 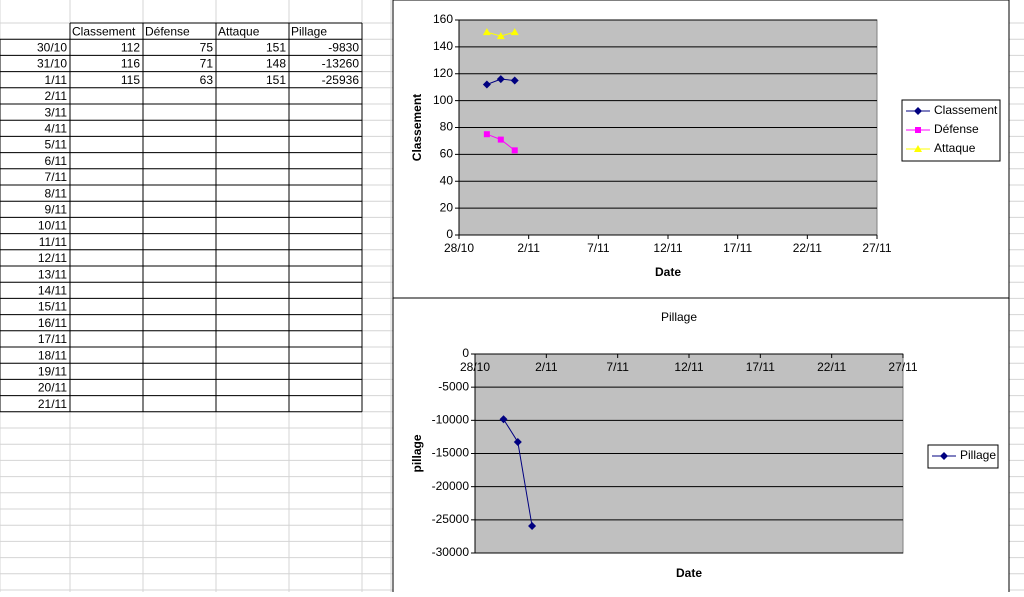 I want to click on y-tick-label: 60, so click(x=447, y=154).